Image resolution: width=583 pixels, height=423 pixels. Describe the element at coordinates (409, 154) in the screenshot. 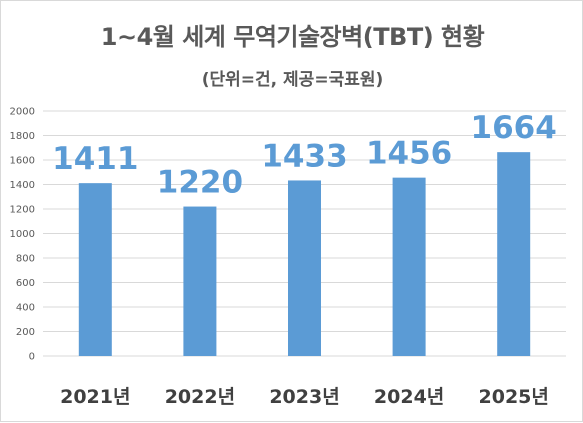

I see `data-label-2024년: 1456` at that location.